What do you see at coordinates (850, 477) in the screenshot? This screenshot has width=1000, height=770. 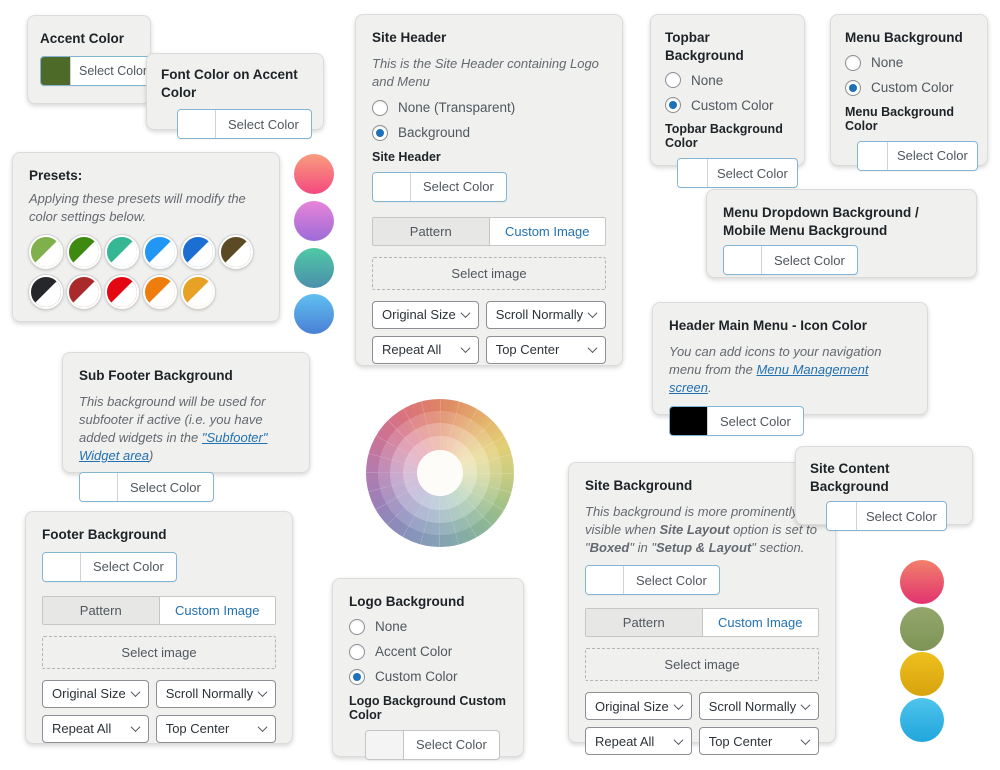 I see `panel-title: Site Content Background` at bounding box center [850, 477].